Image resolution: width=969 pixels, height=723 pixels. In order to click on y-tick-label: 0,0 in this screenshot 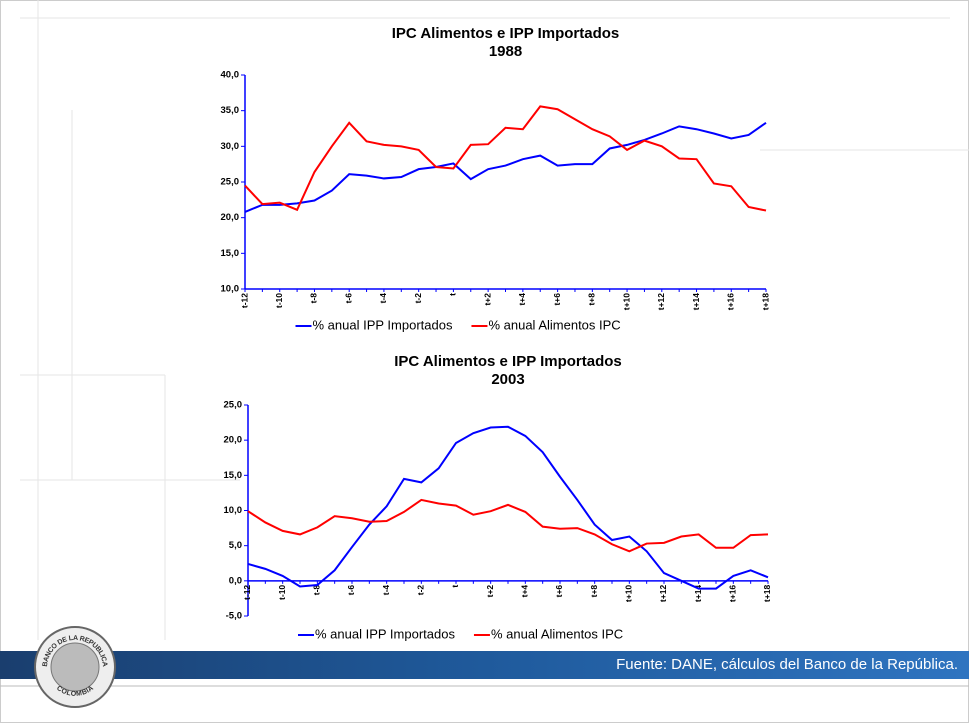, I will do `click(235, 580)`.